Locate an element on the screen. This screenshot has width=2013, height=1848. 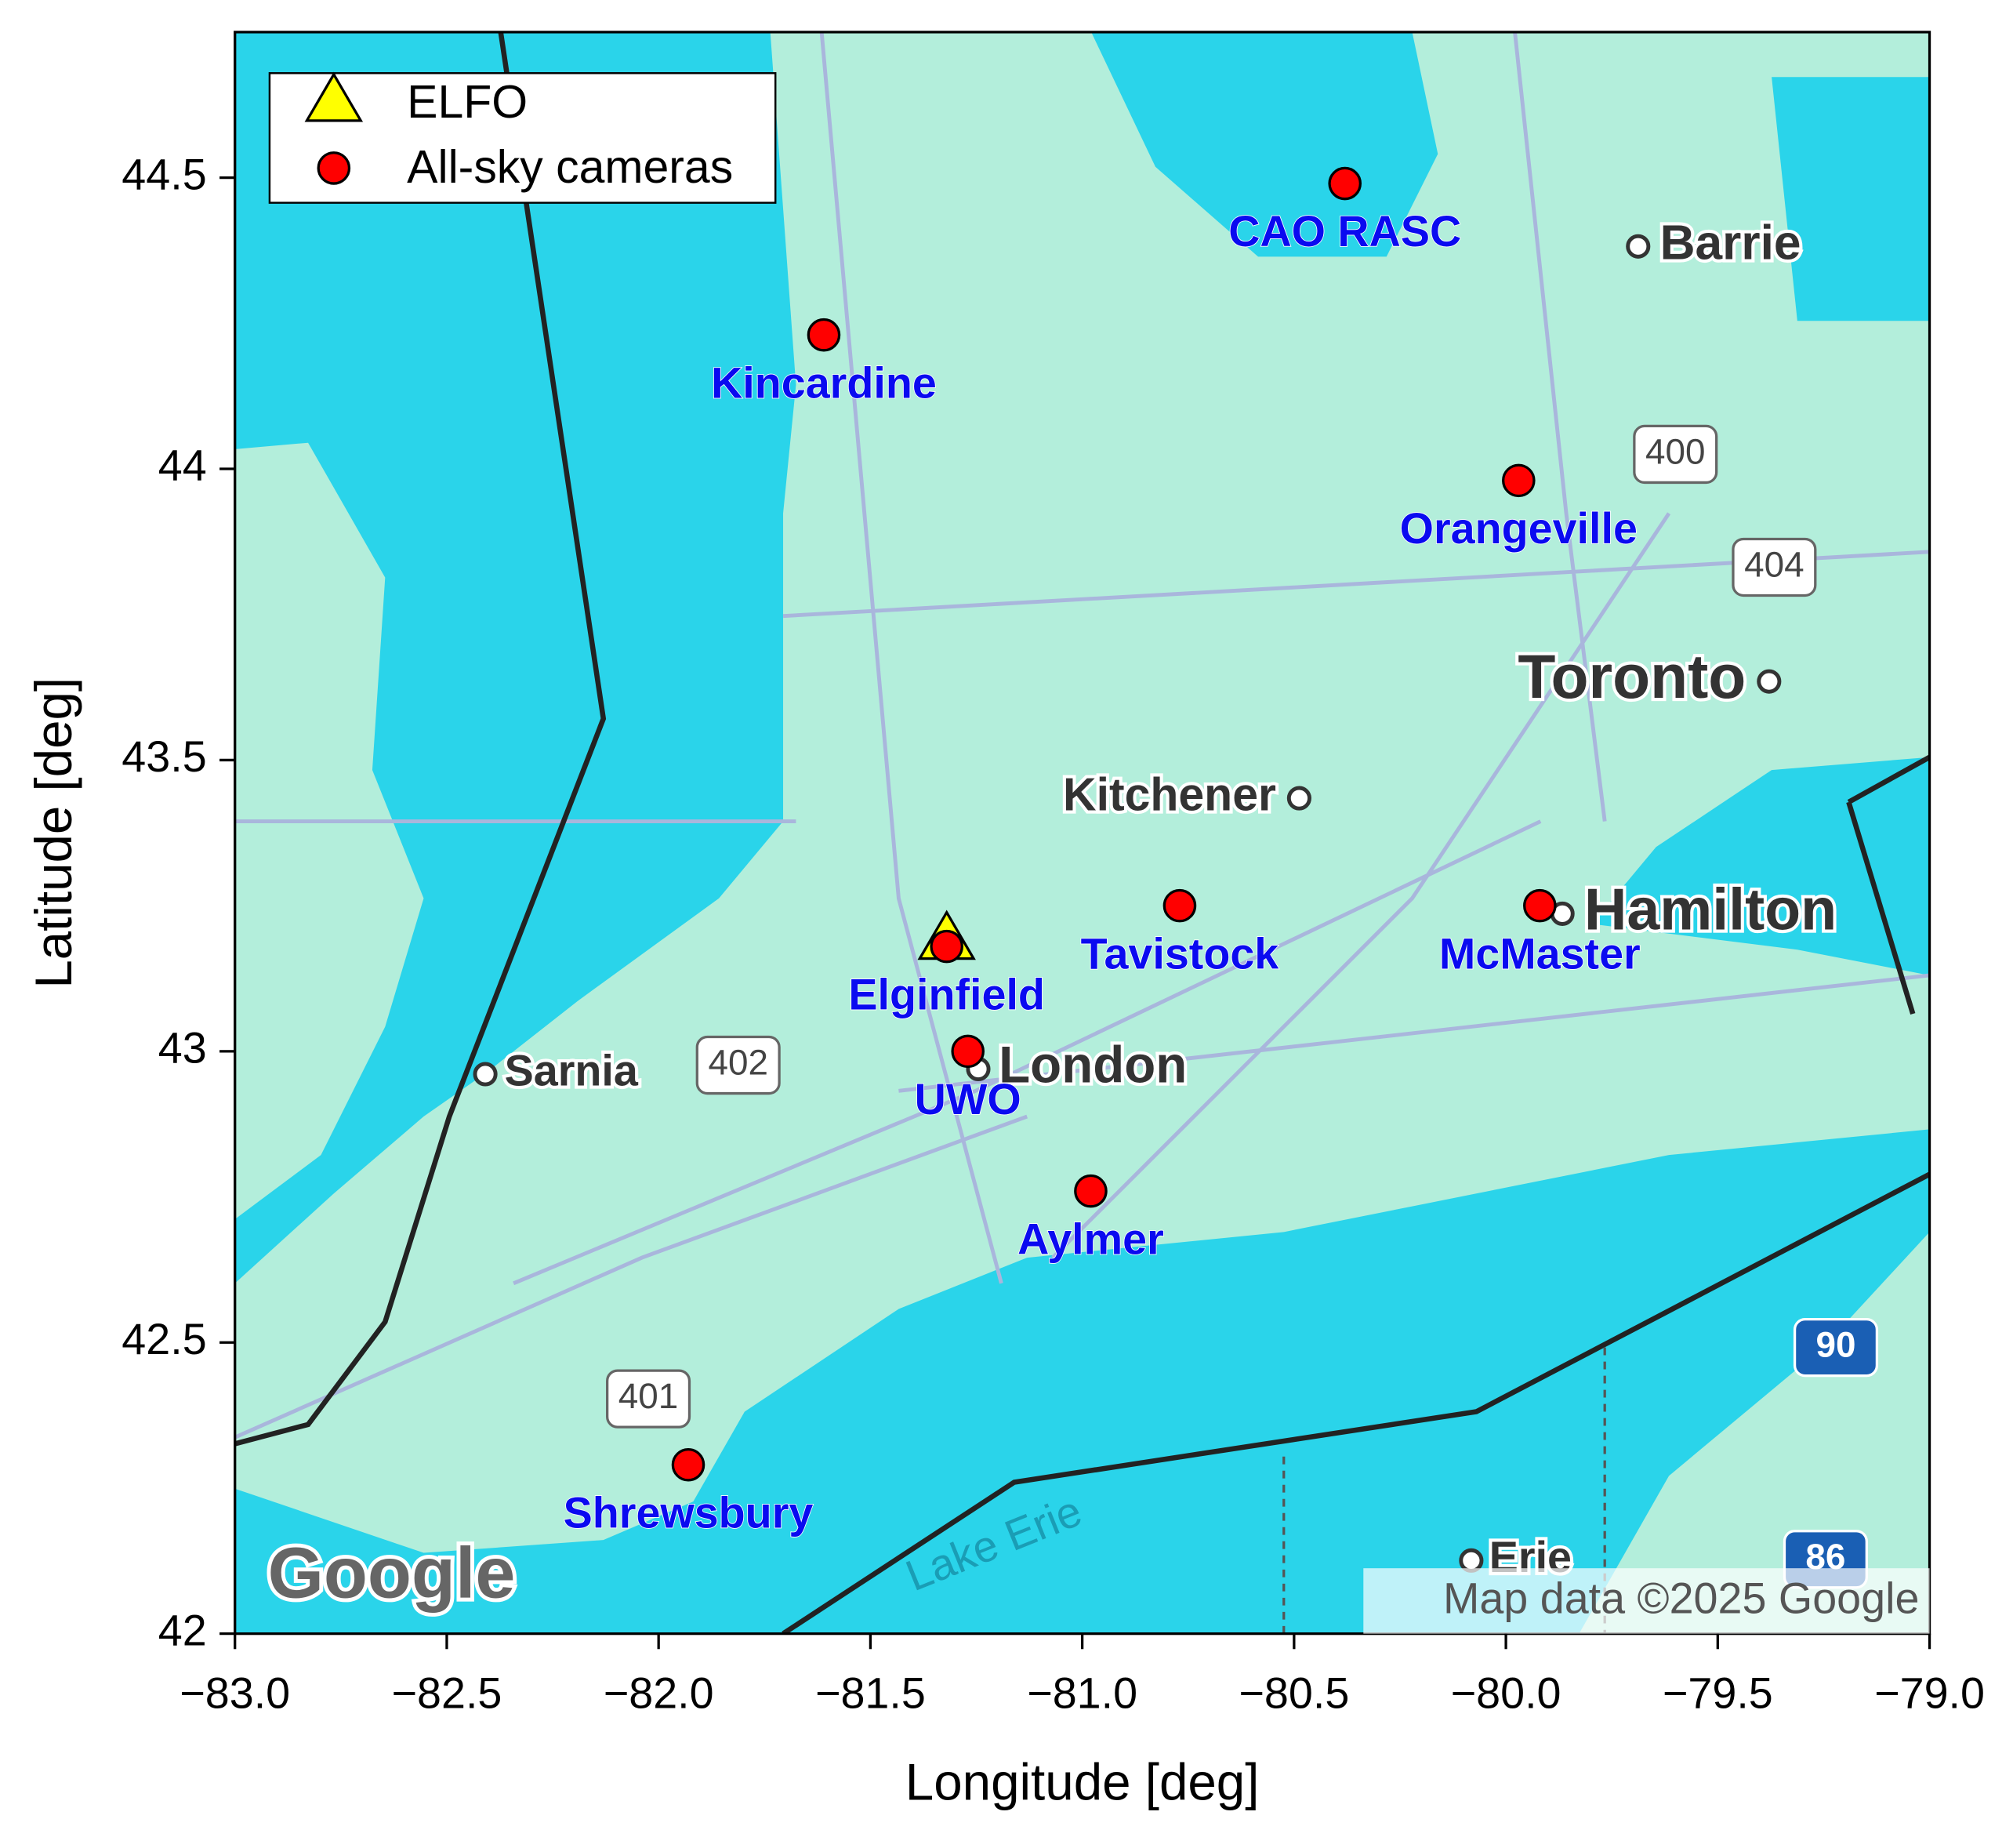
point-label: UWO is located at coordinates (968, 1099).